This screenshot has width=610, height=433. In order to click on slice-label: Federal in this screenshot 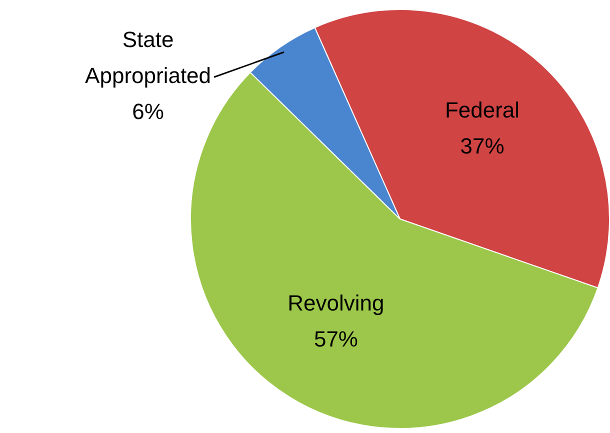, I will do `click(482, 110)`.